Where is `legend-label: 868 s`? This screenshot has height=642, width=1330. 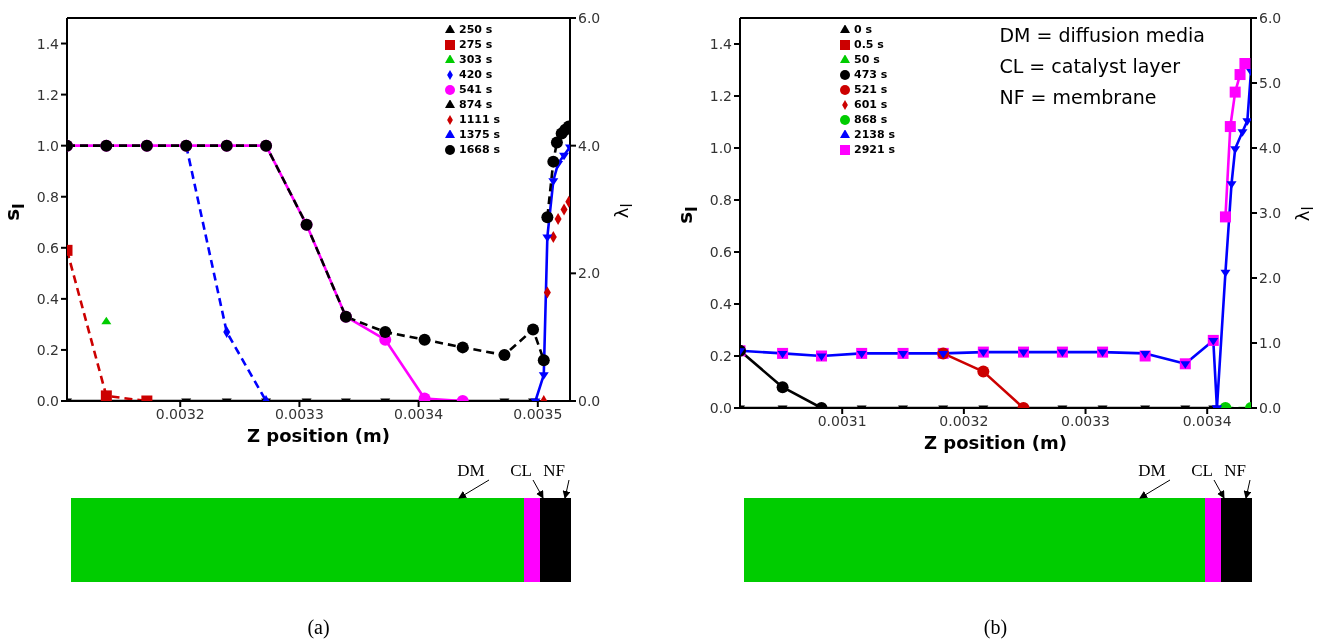
legend-label: 868 s is located at coordinates (871, 119).